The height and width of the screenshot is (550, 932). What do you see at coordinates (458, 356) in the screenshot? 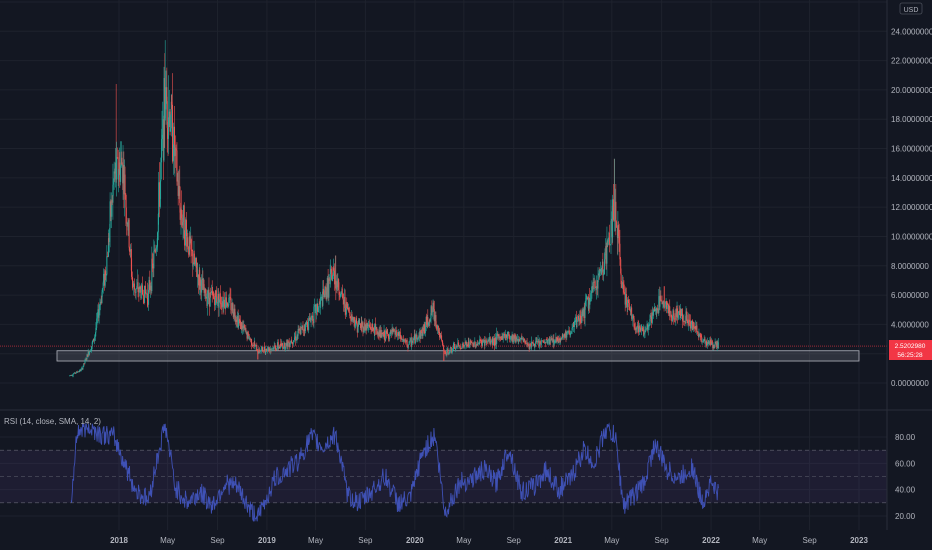
I see `support-zone-box` at bounding box center [458, 356].